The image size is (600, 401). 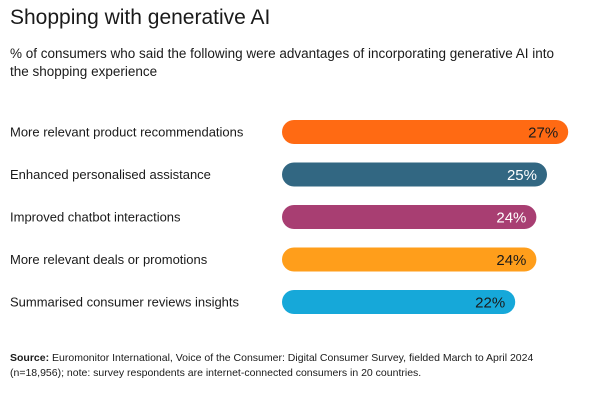 I want to click on bar-enhanced-personalised-assistance, so click(x=414, y=174).